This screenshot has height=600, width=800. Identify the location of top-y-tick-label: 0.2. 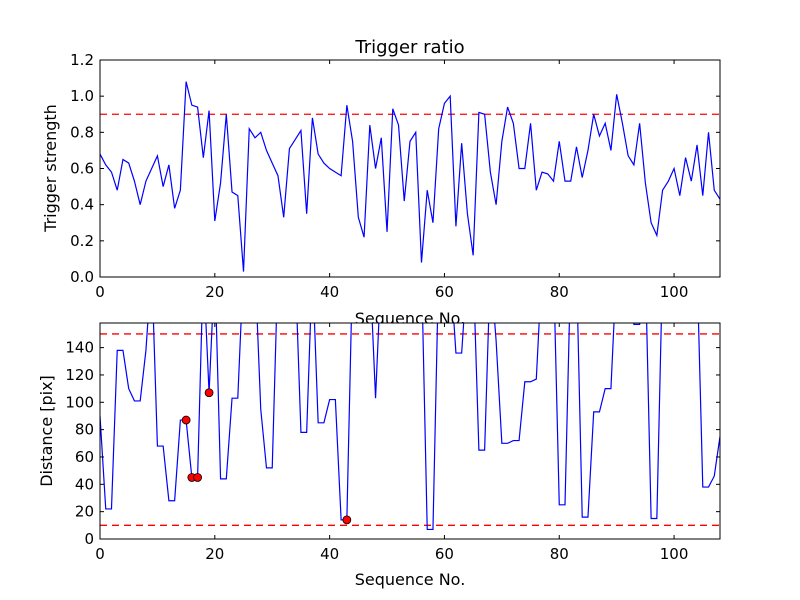
(82, 241).